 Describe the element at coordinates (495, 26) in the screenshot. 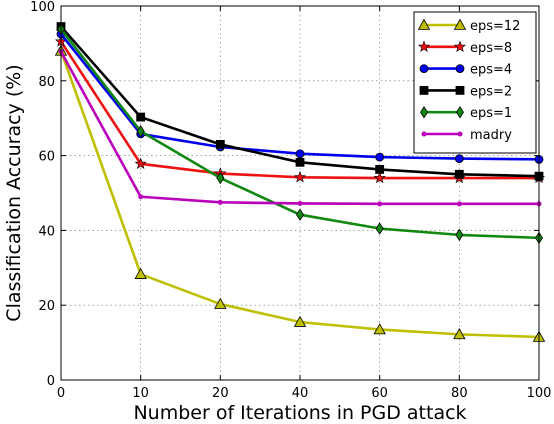

I see `legend-label: eps=12` at that location.